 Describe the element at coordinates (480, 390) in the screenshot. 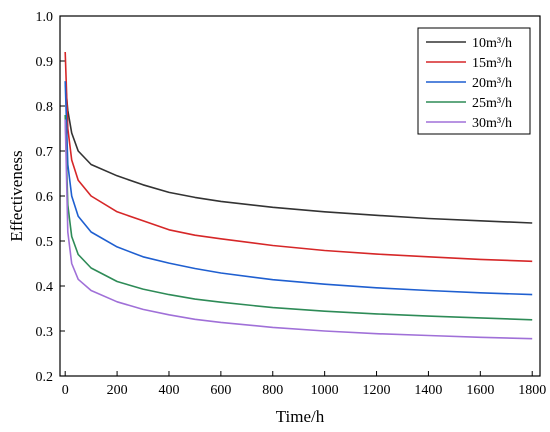

I see `x-tick-label: 1600` at that location.